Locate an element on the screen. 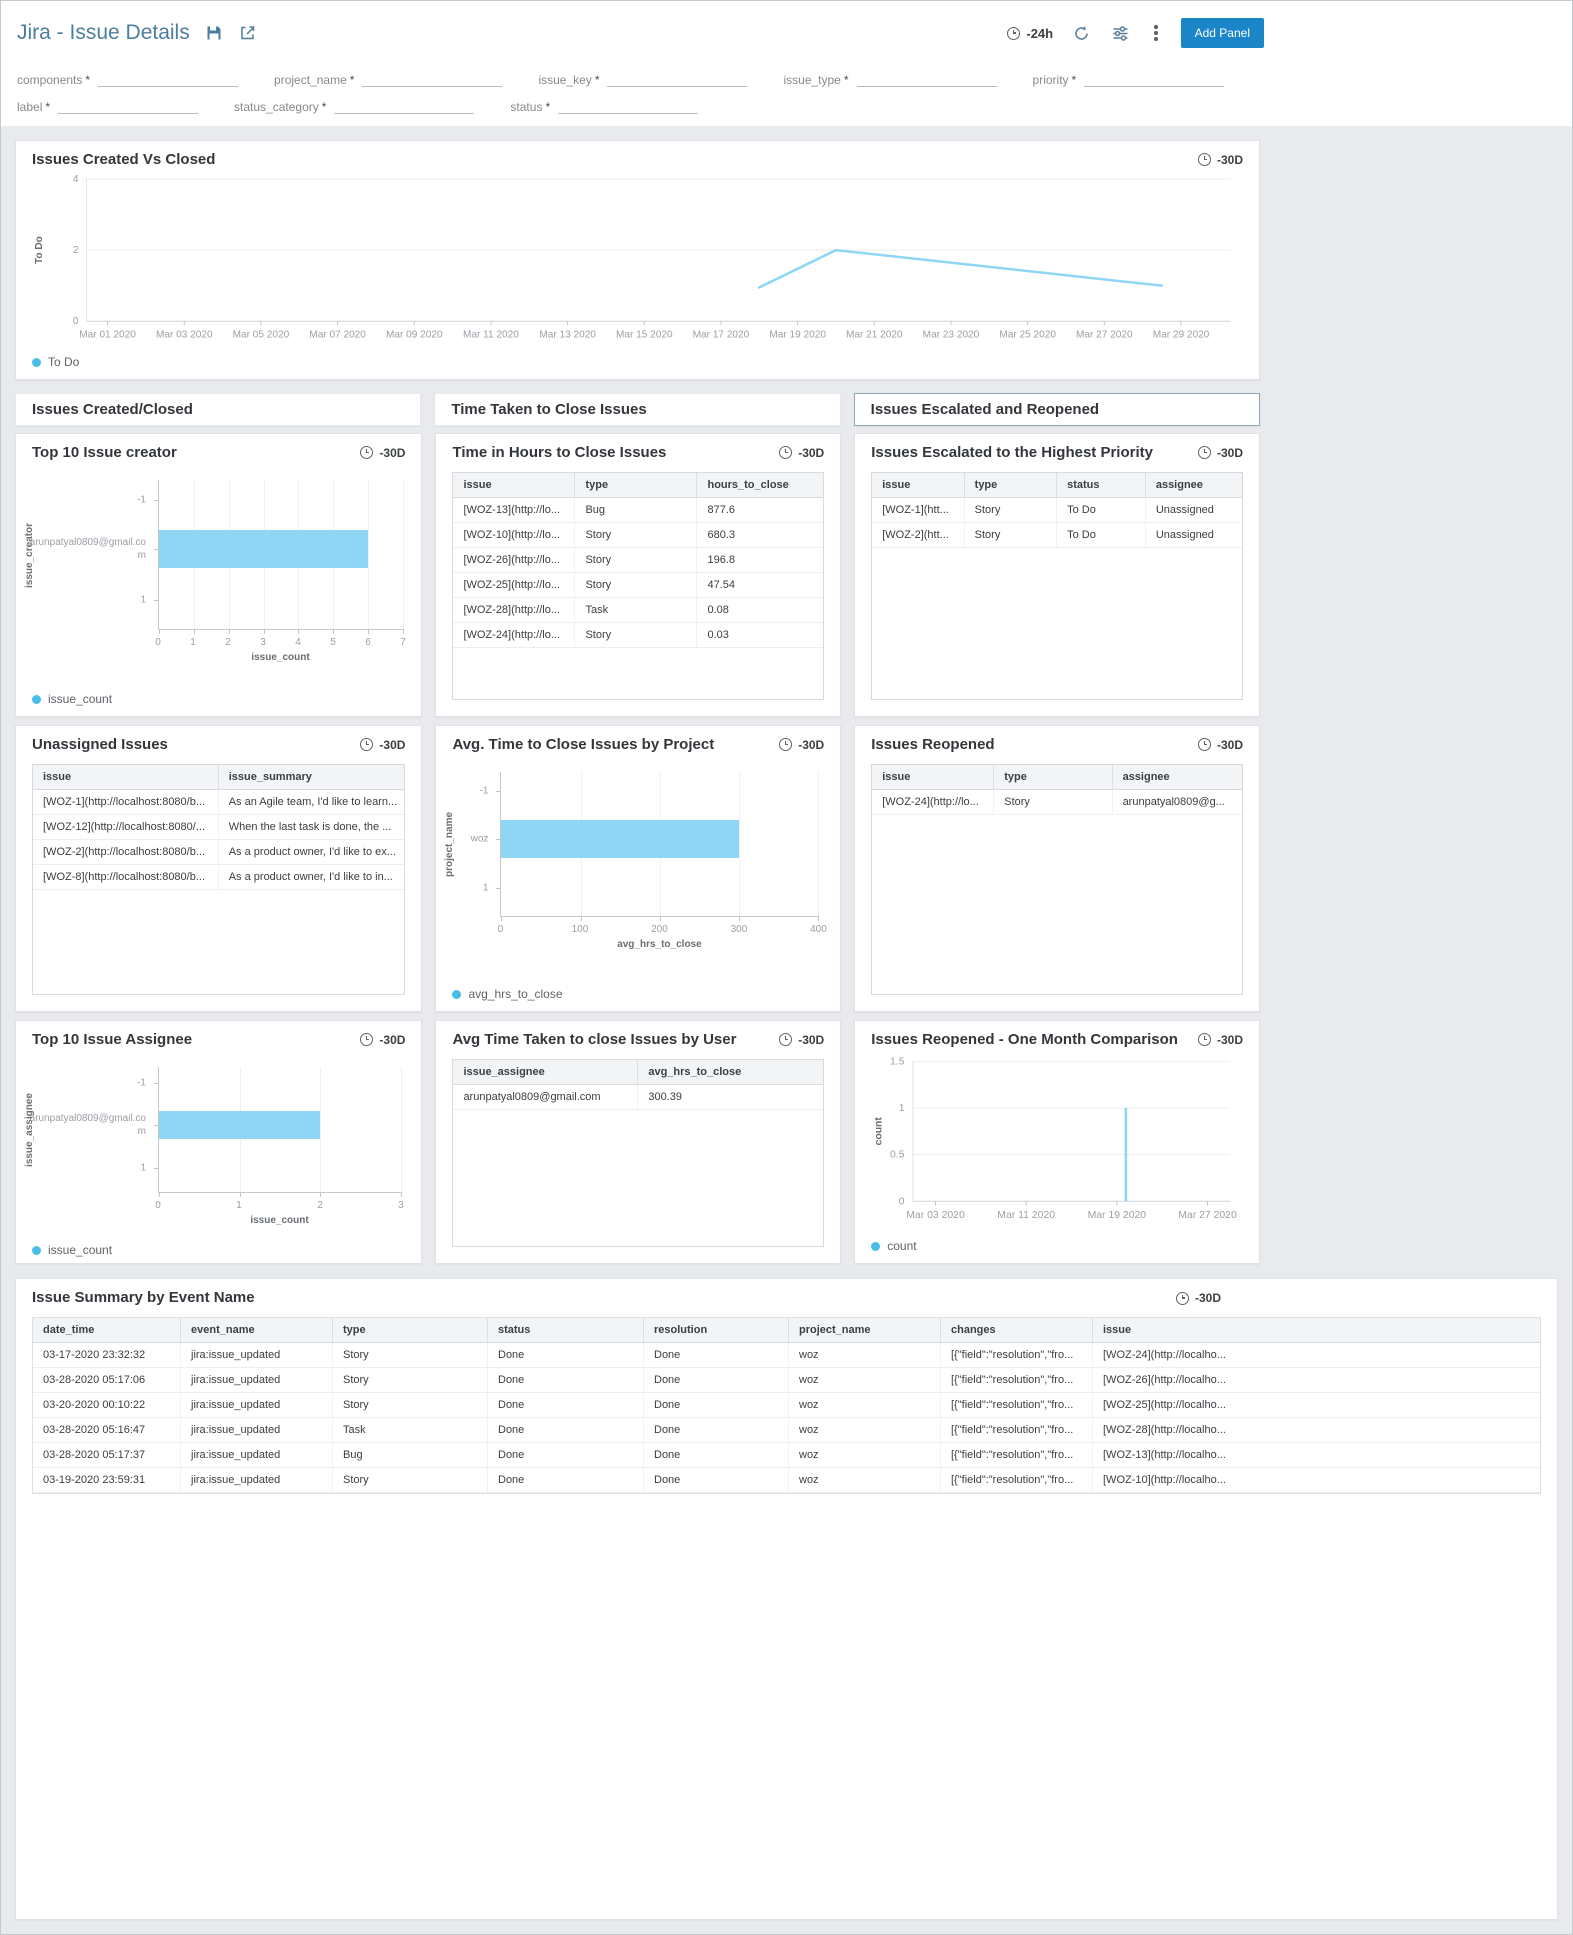  svg-text: Mar 03 2020 is located at coordinates (935, 1215).